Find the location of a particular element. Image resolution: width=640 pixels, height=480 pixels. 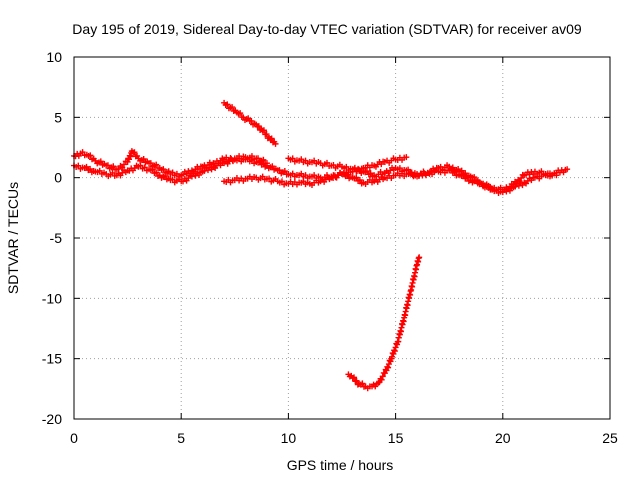

x-tick-label: 15 is located at coordinates (396, 438).